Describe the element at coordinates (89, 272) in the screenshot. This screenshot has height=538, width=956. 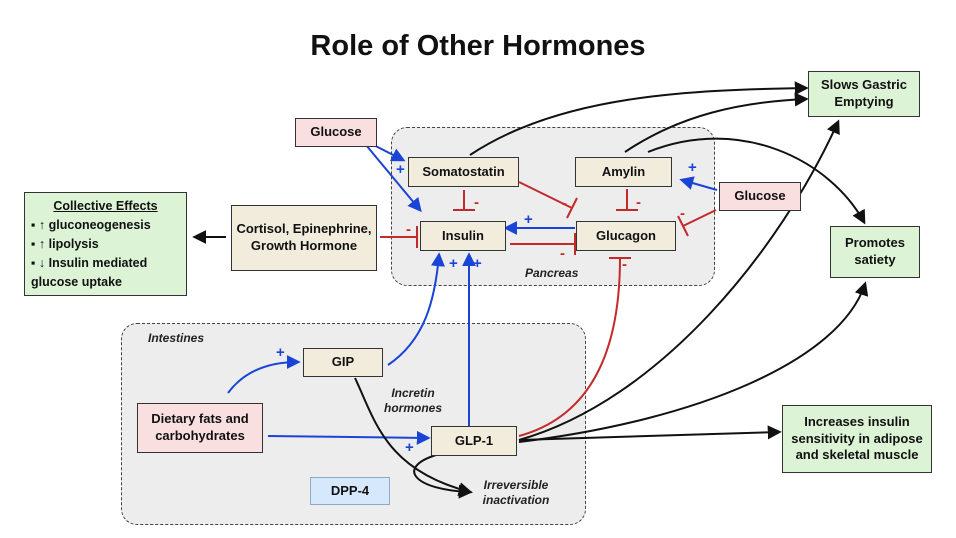
I see `effect-glucose-uptake: ▪ ↓ Insulin mediated glucose uptake` at that location.